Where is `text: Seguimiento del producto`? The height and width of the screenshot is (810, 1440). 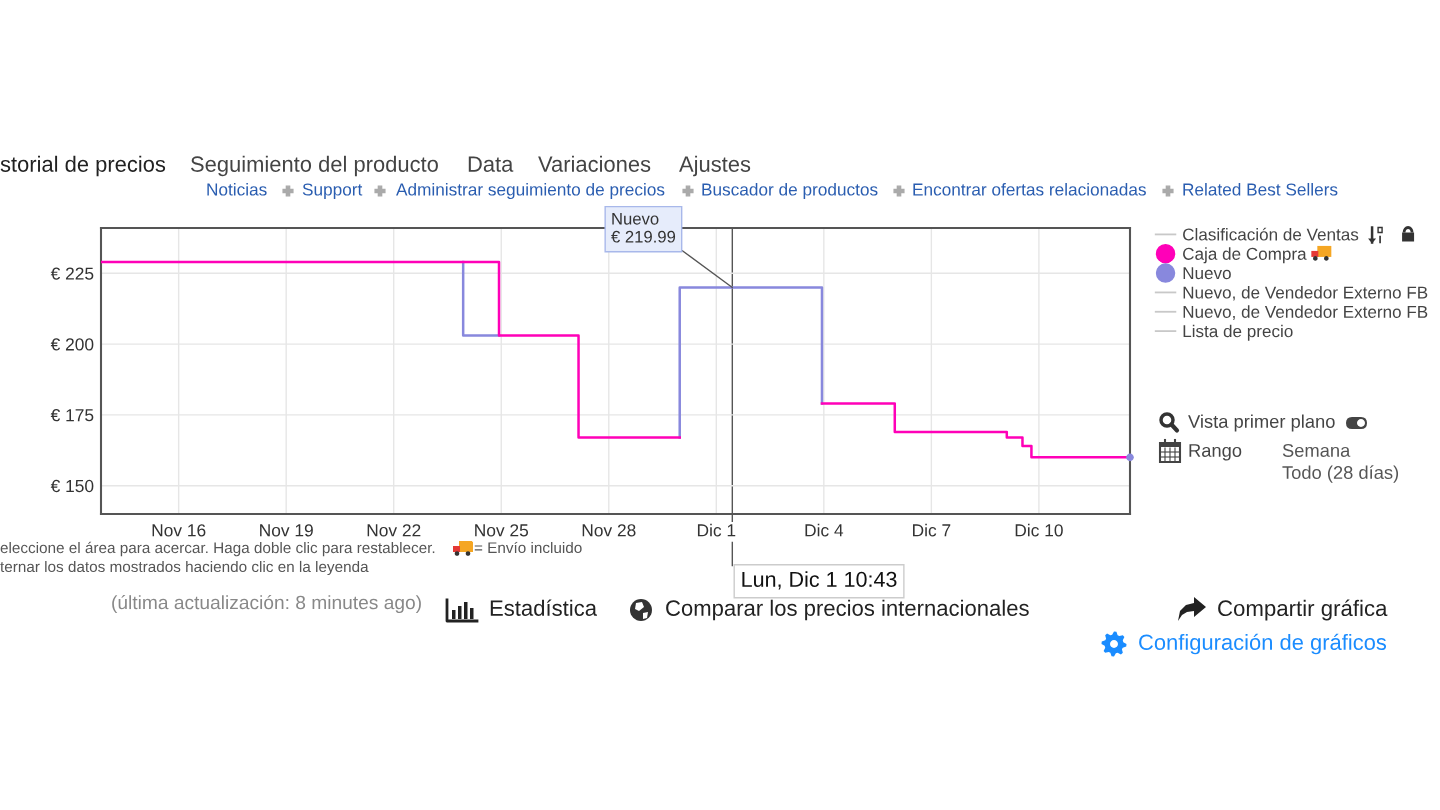
text: Seguimiento del producto is located at coordinates (314, 166).